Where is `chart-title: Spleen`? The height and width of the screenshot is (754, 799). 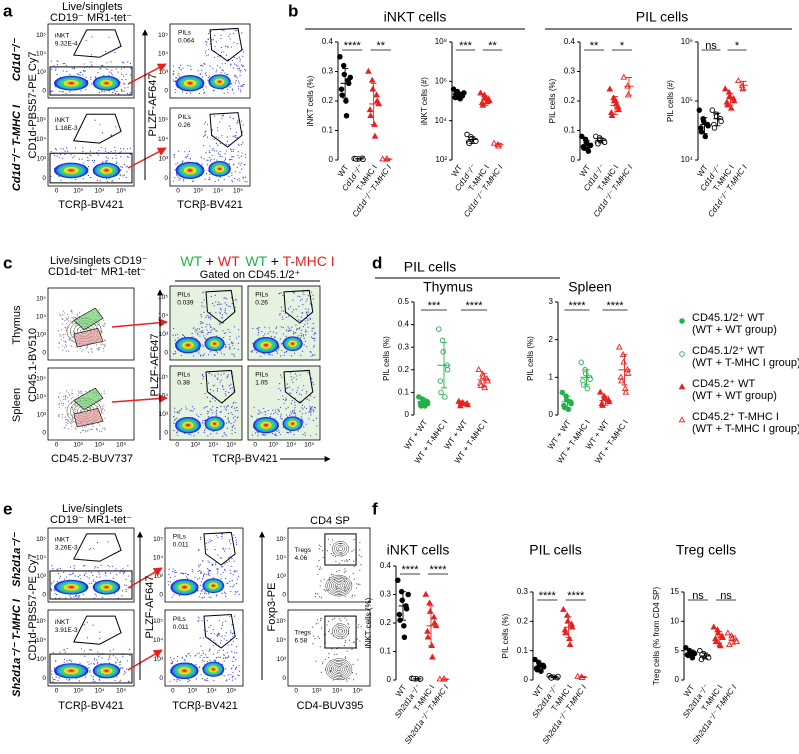
chart-title: Spleen is located at coordinates (590, 287).